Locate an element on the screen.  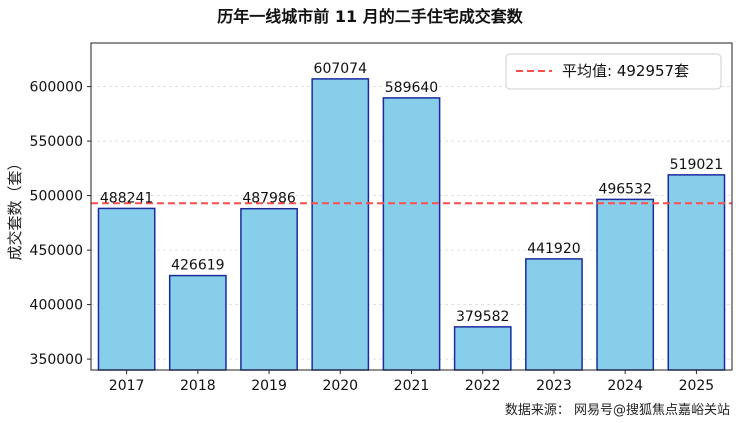
y-tick-label: 600000 is located at coordinates (56, 88).